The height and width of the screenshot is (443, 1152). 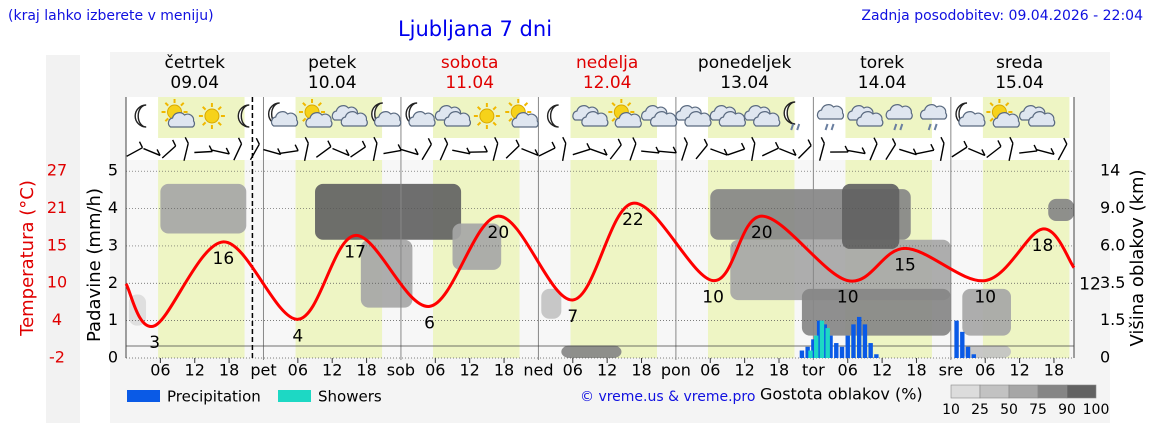 What do you see at coordinates (905, 265) in the screenshot?
I see `temperature-label: 15` at bounding box center [905, 265].